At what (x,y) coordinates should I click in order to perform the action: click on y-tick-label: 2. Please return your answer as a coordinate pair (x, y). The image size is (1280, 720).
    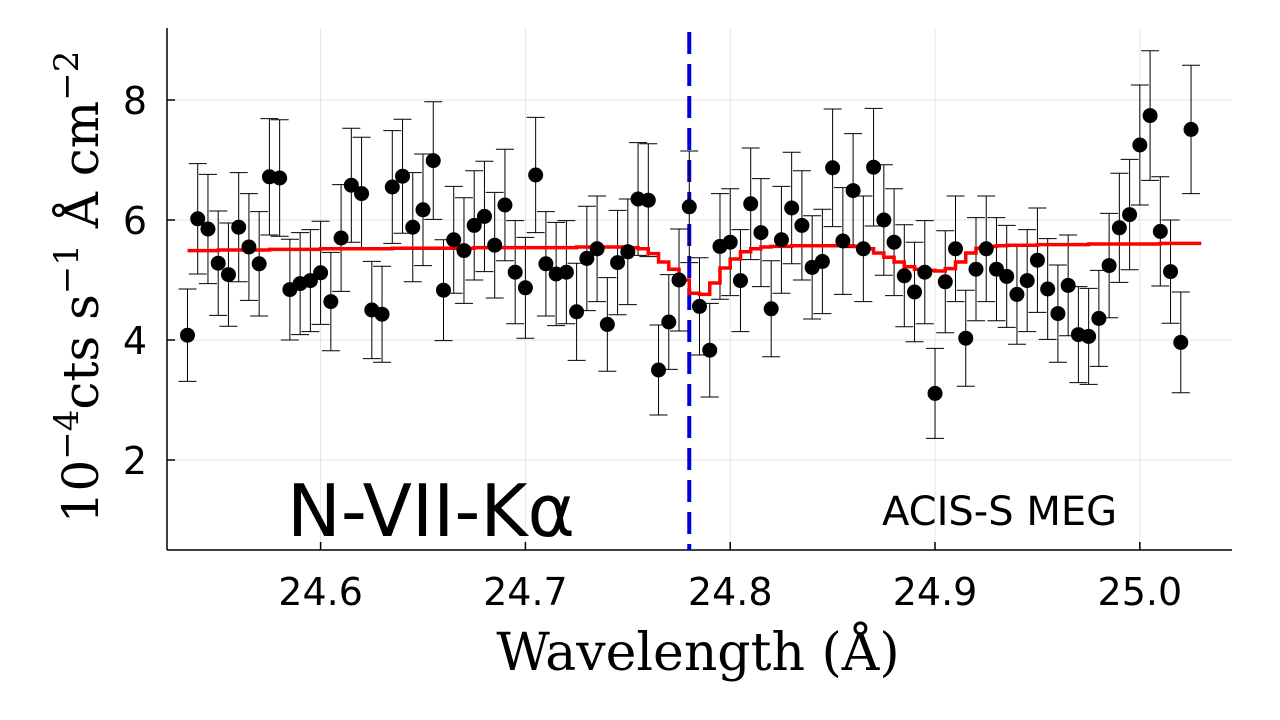
    Looking at the image, I should click on (135, 461).